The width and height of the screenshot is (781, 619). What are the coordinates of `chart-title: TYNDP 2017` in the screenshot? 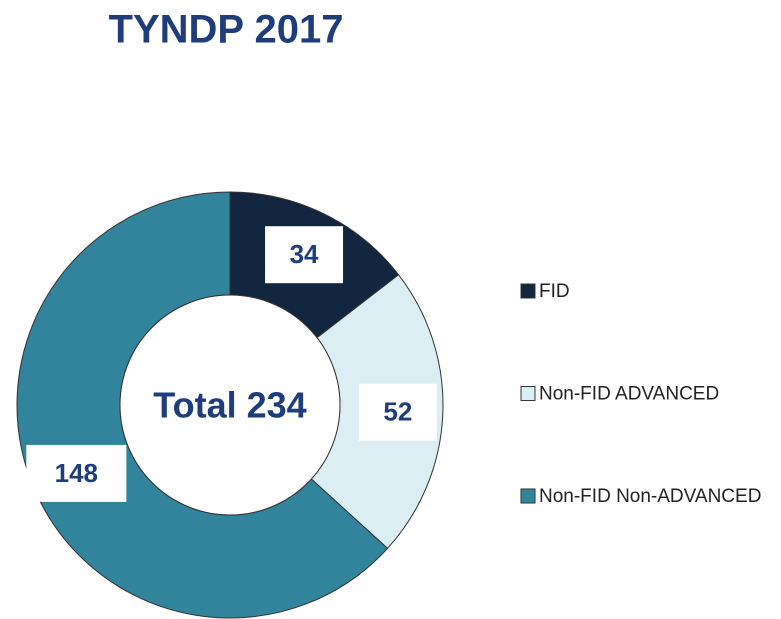 It's located at (226, 30).